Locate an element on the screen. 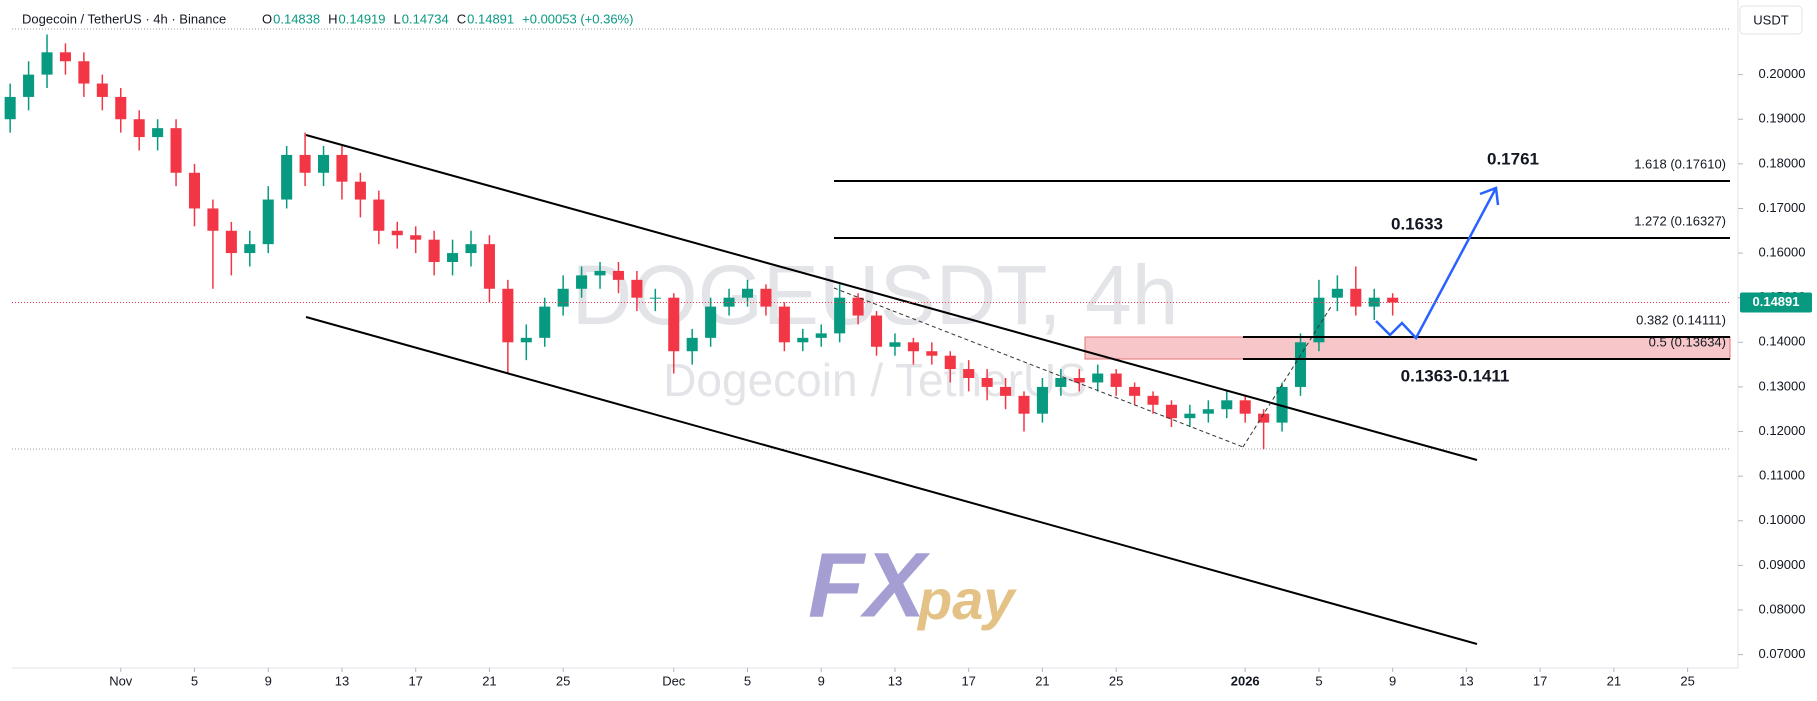 The height and width of the screenshot is (701, 1817). currency-box is located at coordinates (1771, 20).